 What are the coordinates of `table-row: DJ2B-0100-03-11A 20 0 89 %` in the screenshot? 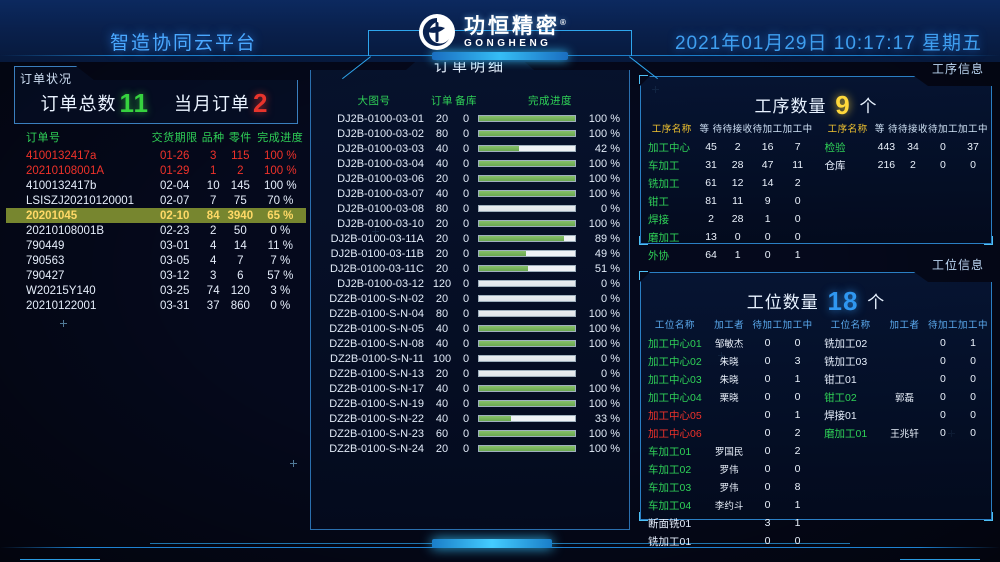 It's located at (470, 238).